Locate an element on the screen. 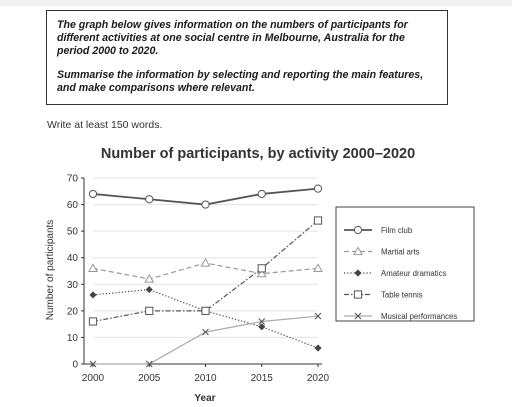 The width and height of the screenshot is (512, 407). series-musical-performances is located at coordinates (205, 340).